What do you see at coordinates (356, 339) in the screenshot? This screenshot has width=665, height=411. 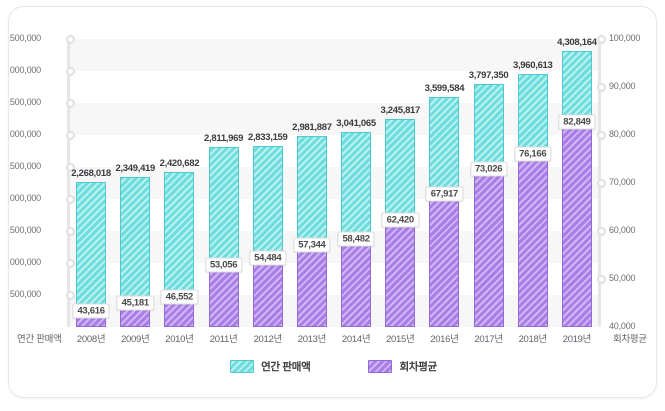 I see `x-axis-label: 2014년` at bounding box center [356, 339].